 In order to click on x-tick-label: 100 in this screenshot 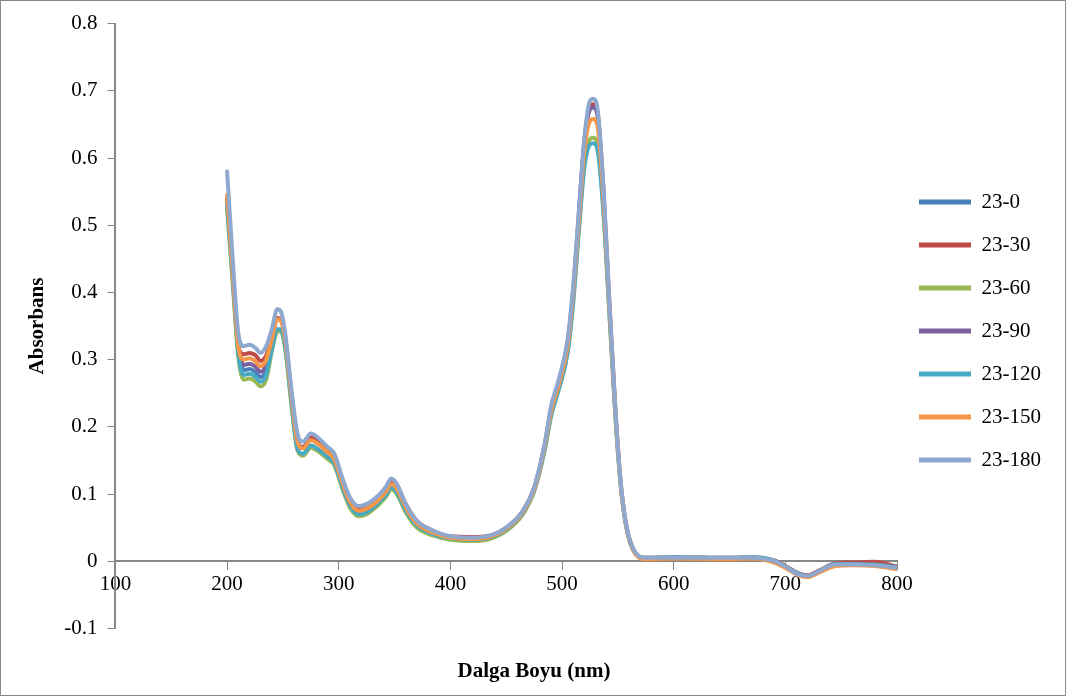, I will do `click(115, 583)`.